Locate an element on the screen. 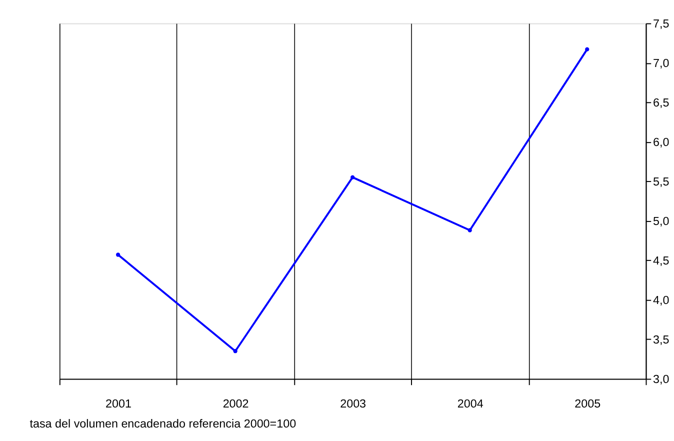  y-tick-label: 7,5 is located at coordinates (661, 24).